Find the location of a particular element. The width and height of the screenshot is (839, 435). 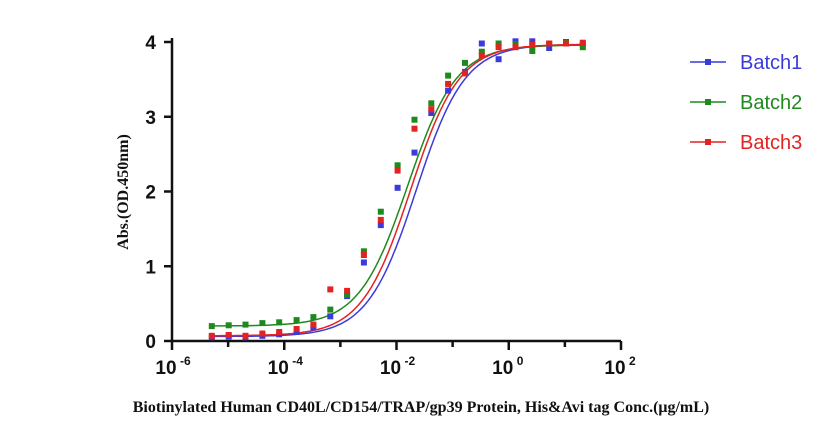

legend: Batch1 Batch2 Batch3 is located at coordinates (746, 103).